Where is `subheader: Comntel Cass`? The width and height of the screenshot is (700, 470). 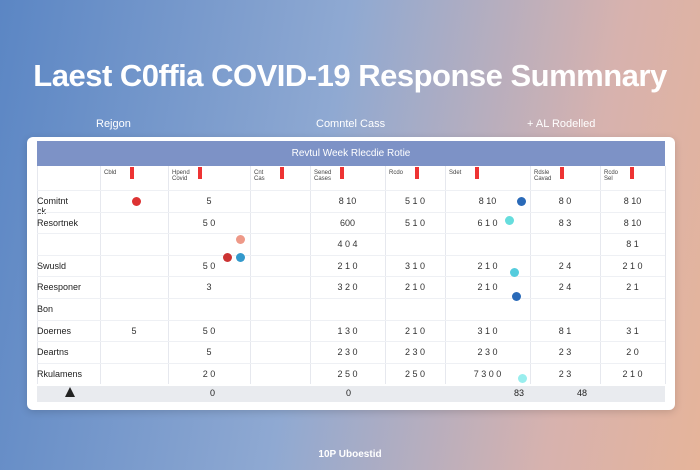
subheader: Comntel Cass is located at coordinates (351, 124).